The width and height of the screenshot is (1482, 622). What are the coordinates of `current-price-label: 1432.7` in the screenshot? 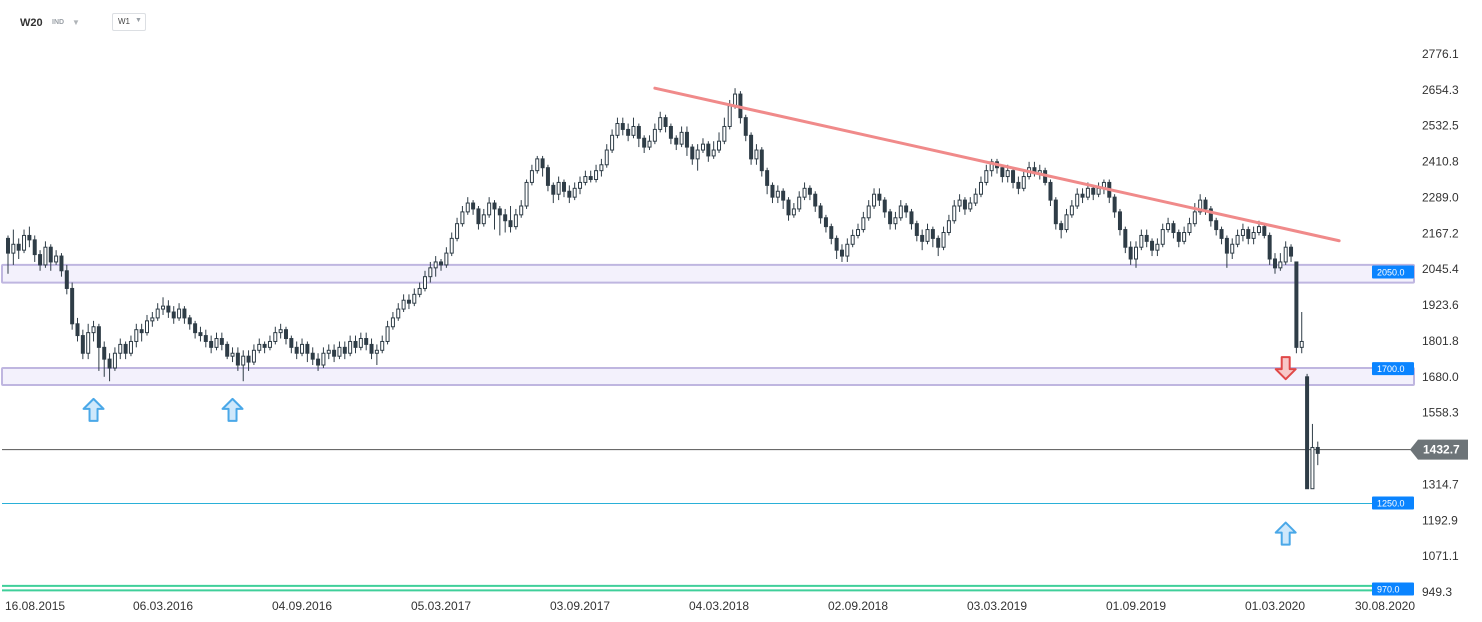 It's located at (1441, 450).